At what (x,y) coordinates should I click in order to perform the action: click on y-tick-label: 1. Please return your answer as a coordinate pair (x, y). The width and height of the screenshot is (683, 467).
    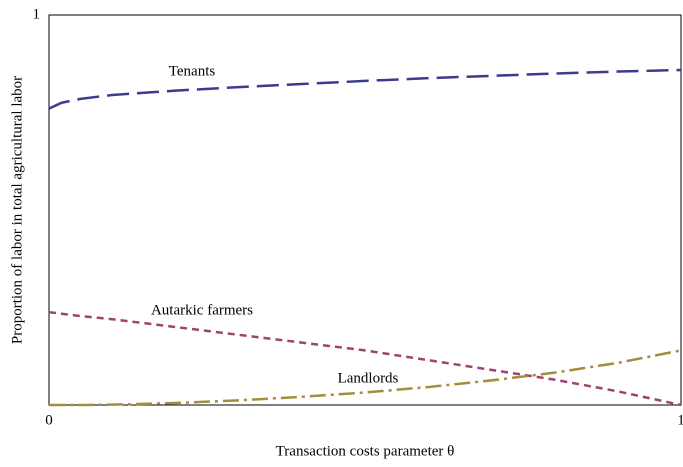
    Looking at the image, I should click on (37, 14).